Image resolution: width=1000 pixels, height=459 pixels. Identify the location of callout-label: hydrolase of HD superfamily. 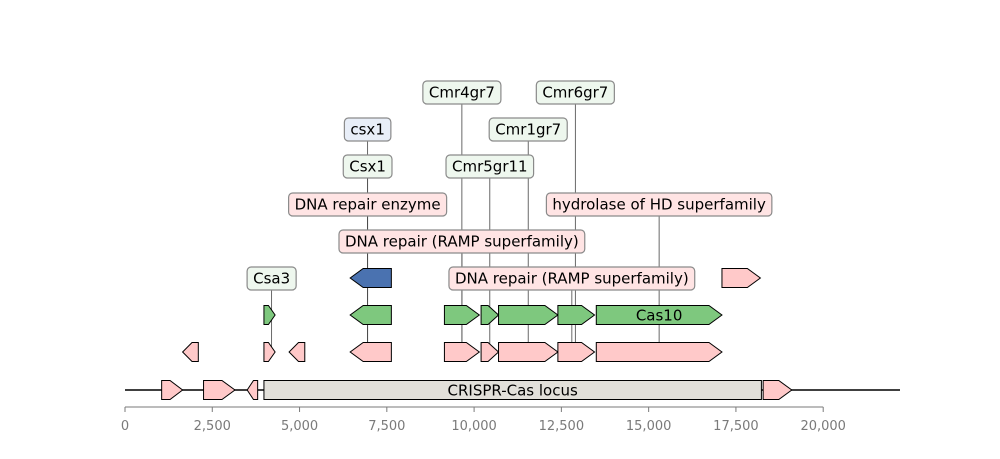
(659, 204).